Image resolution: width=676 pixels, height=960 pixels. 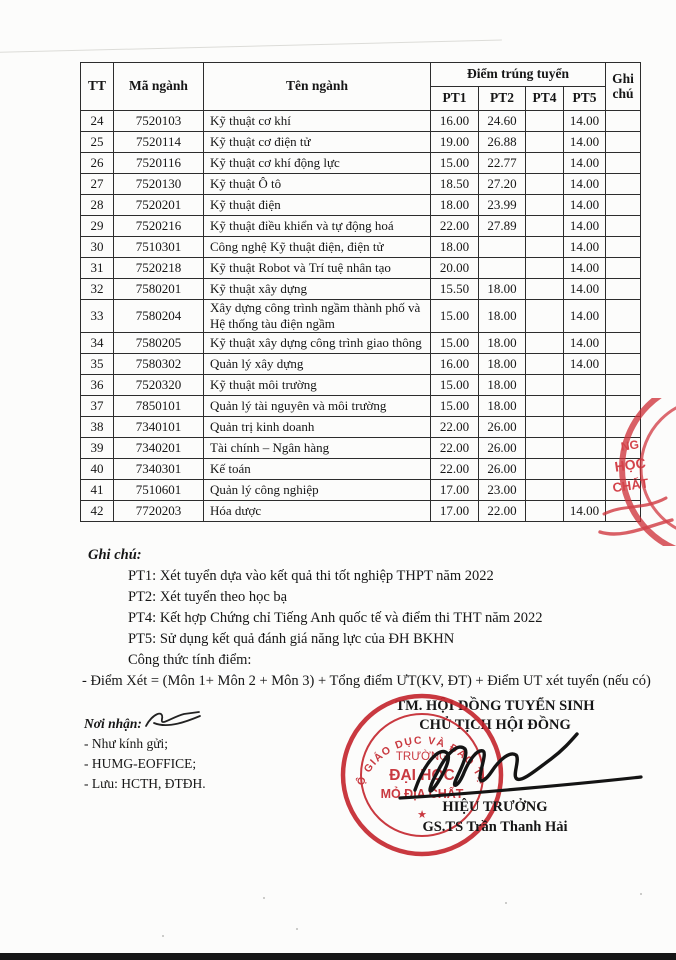 I want to click on cell-tt: 42, so click(x=97, y=510).